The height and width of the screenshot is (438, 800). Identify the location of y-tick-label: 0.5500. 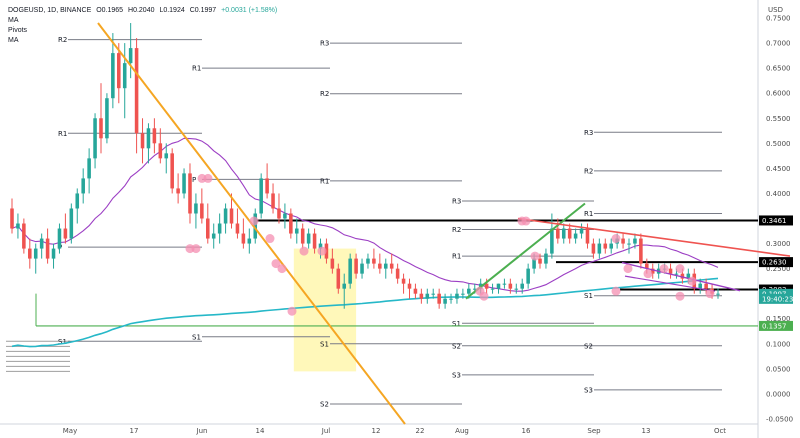
(778, 119).